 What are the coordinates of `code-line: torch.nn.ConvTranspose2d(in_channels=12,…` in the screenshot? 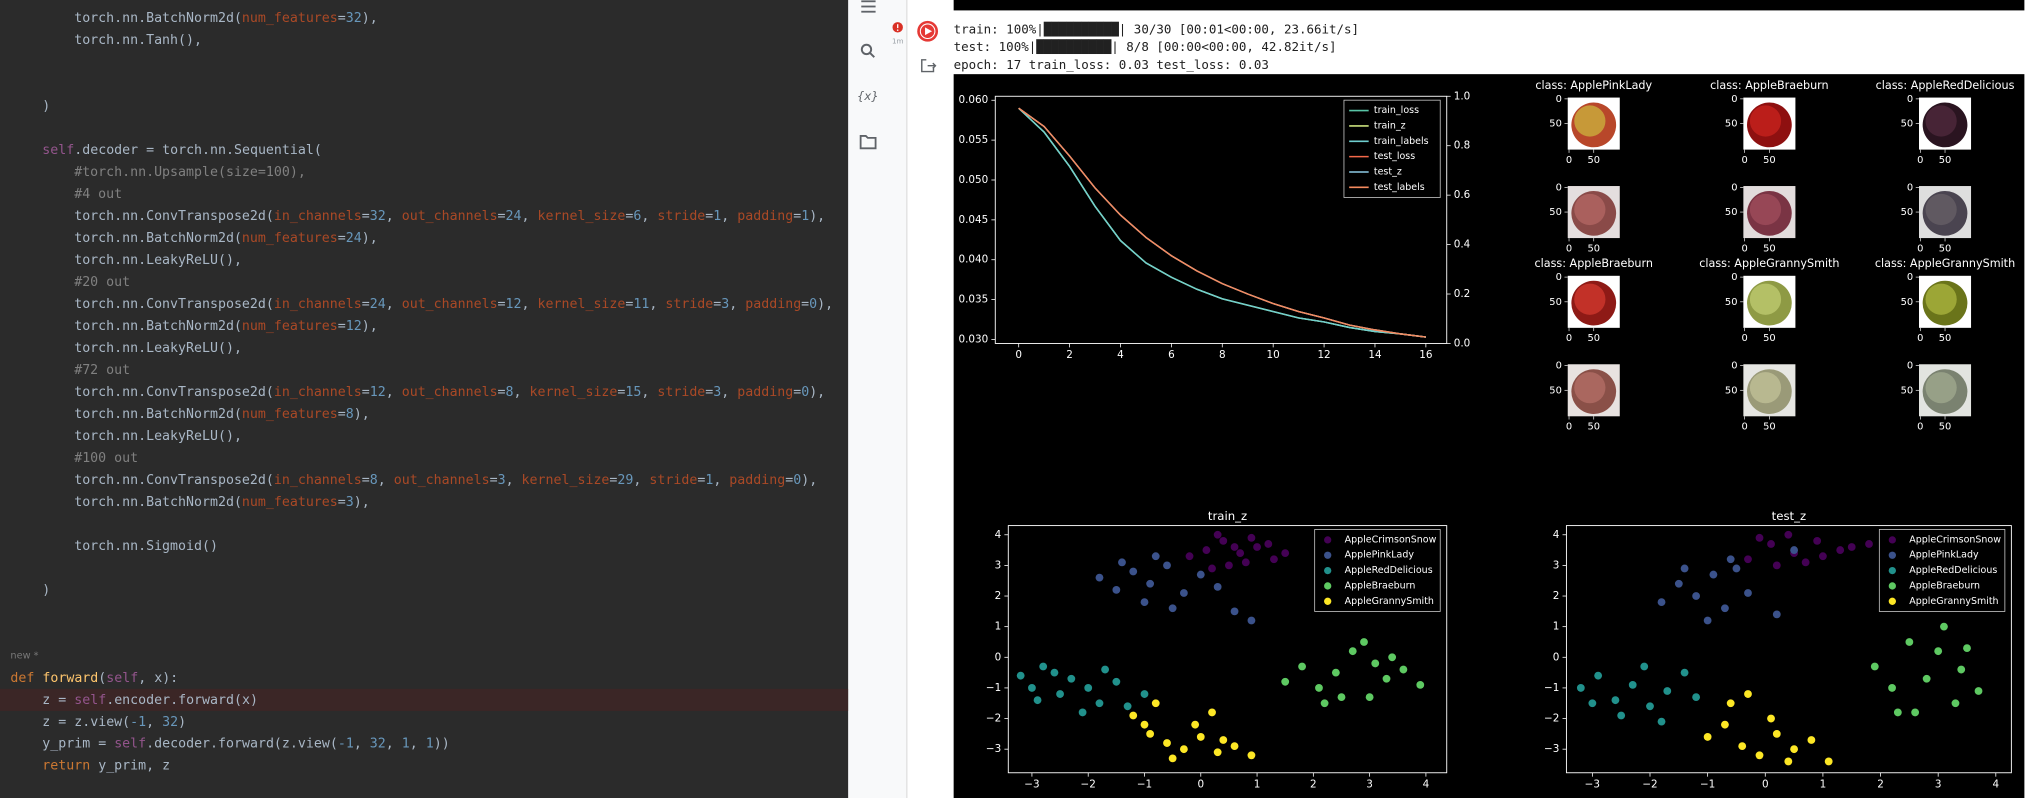 It's located at (449, 392).